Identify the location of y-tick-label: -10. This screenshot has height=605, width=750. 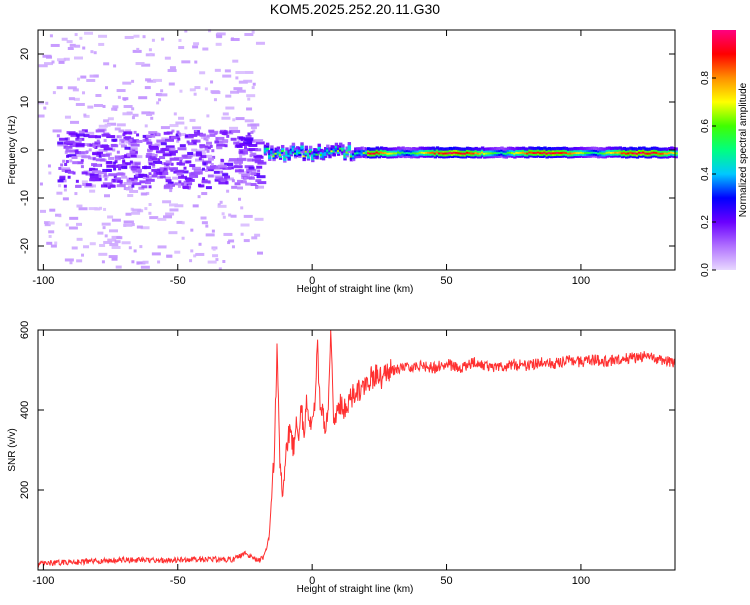
(25, 198).